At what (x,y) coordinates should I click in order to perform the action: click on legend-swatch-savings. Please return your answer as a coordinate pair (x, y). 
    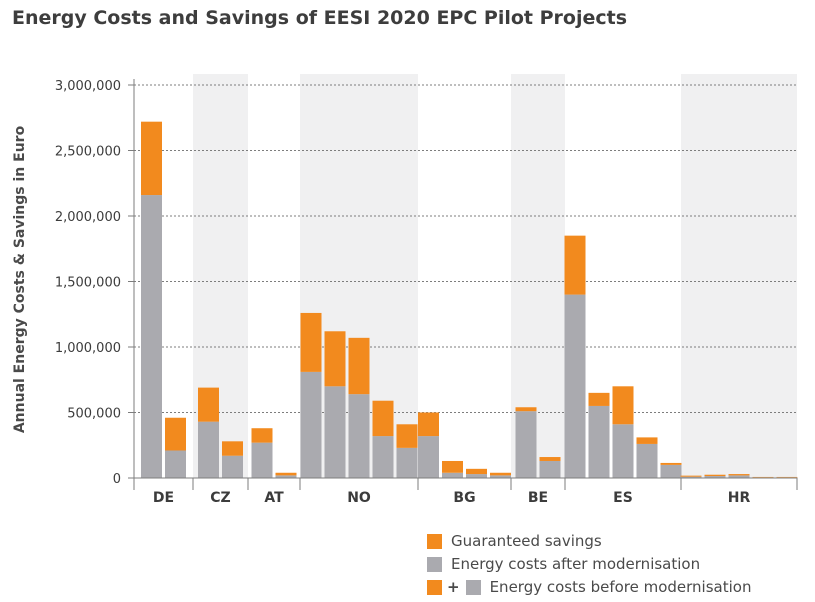
    Looking at the image, I should click on (434, 541).